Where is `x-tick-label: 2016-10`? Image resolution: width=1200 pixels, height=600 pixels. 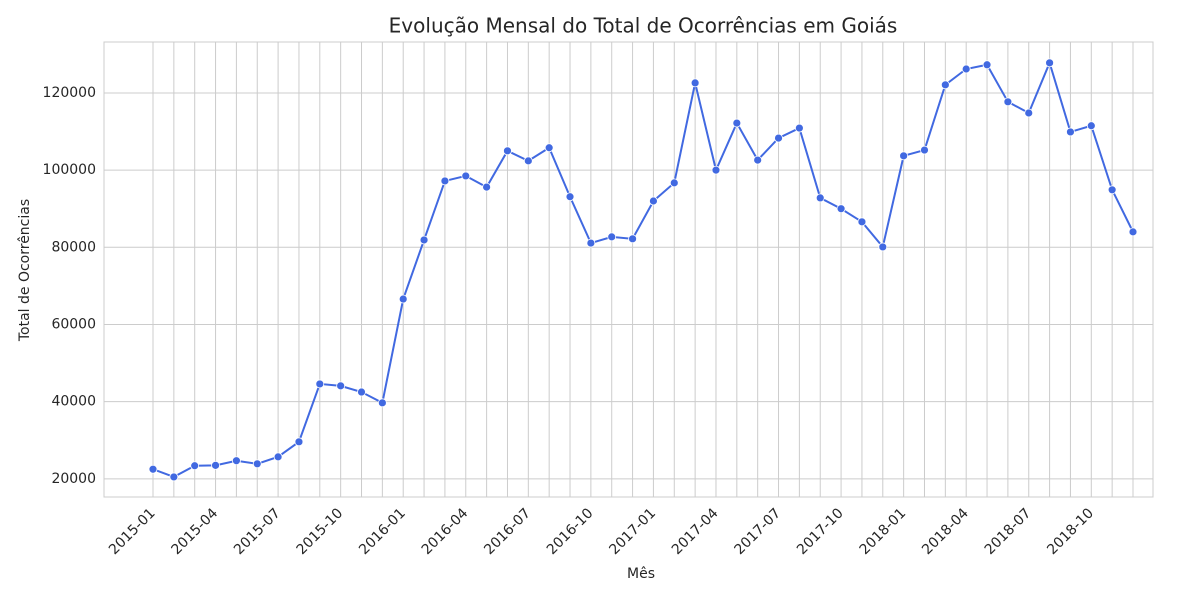 x-tick-label: 2016-10 is located at coordinates (570, 531).